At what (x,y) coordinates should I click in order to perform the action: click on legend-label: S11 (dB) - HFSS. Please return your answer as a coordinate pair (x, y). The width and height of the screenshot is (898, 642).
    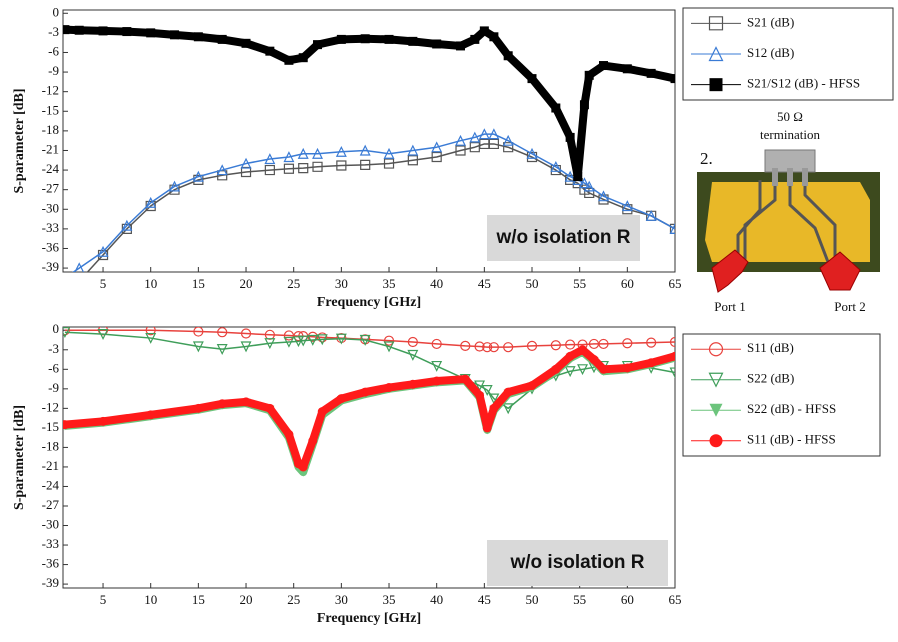
    Looking at the image, I should click on (791, 439).